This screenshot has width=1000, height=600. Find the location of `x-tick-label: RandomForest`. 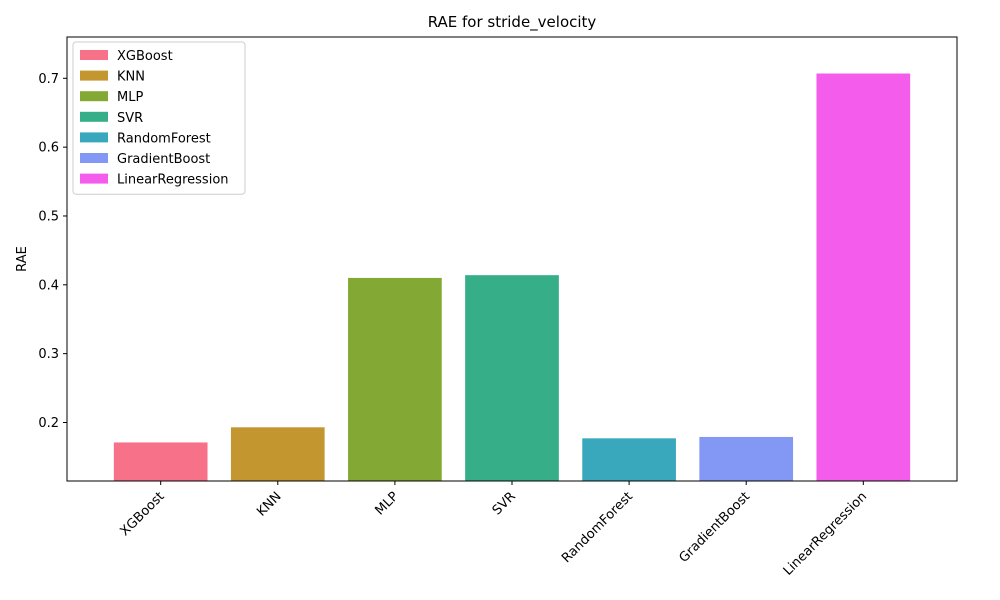

x-tick-label: RandomForest is located at coordinates (597, 527).